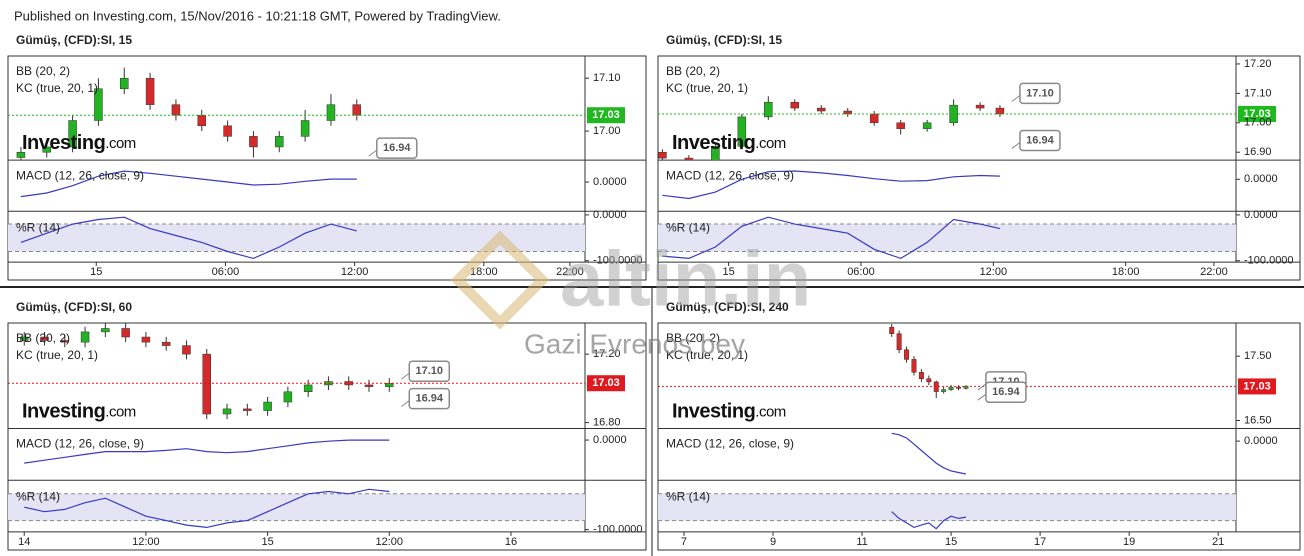 The width and height of the screenshot is (1304, 556). What do you see at coordinates (500, 280) in the screenshot?
I see `watermark-icon` at bounding box center [500, 280].